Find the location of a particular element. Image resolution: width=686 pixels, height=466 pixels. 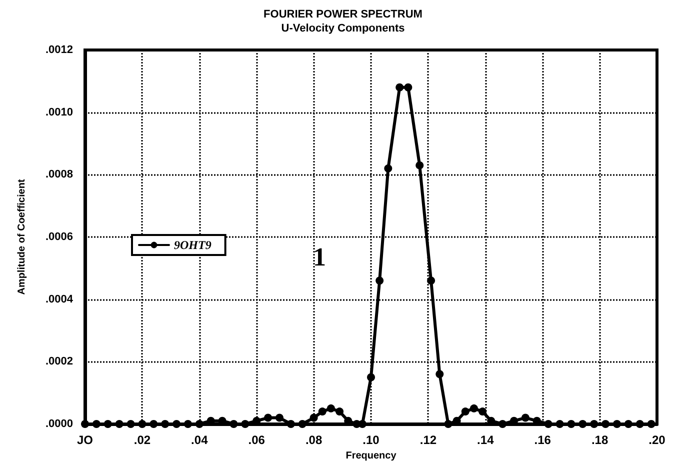

legend-label: 9OHT9 is located at coordinates (193, 245).